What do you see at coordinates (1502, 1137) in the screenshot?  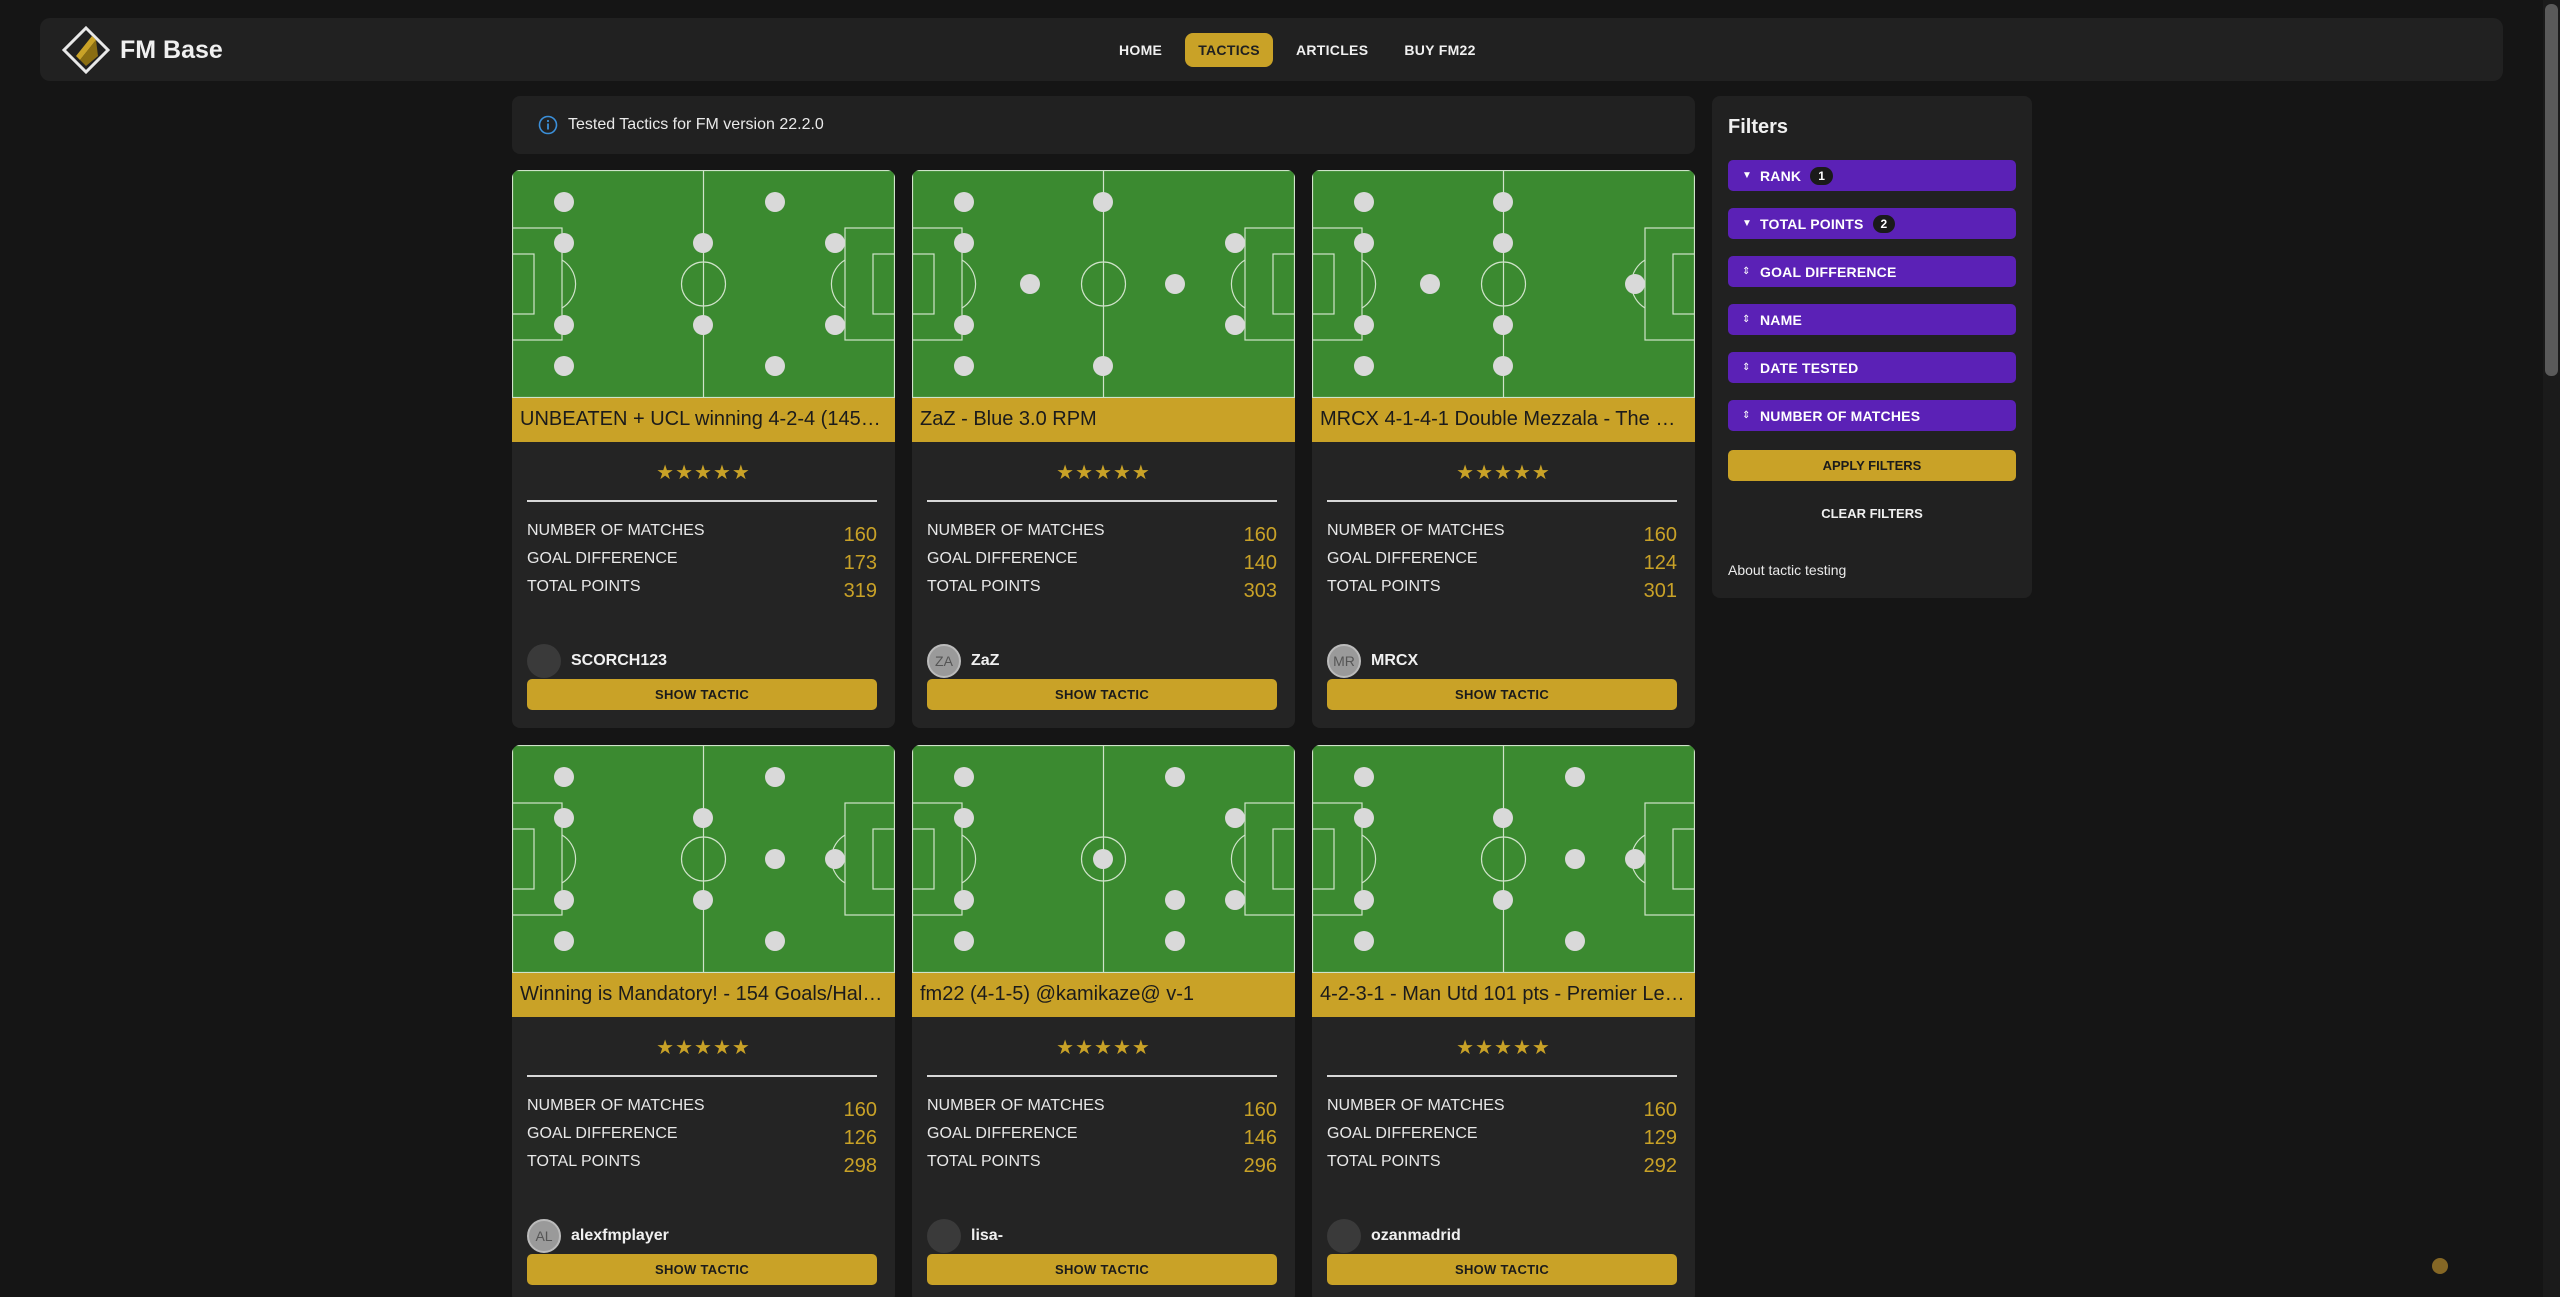 I see `stat-goal-difference: GOAL DIFFERENCE 129` at bounding box center [1502, 1137].